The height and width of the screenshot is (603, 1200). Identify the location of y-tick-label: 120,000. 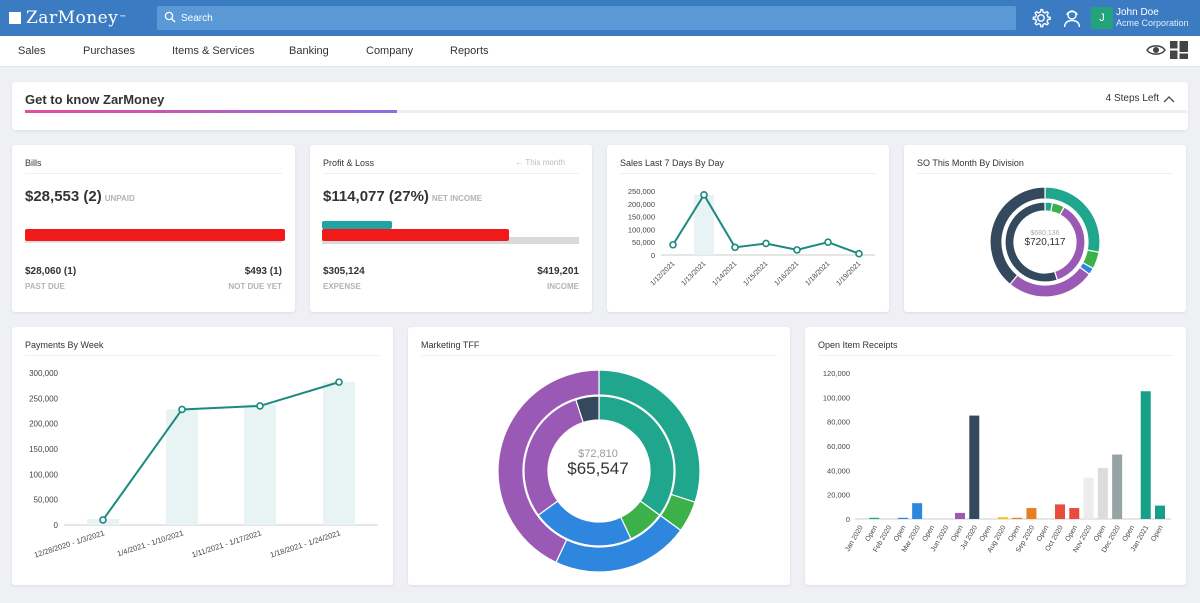
(836, 373).